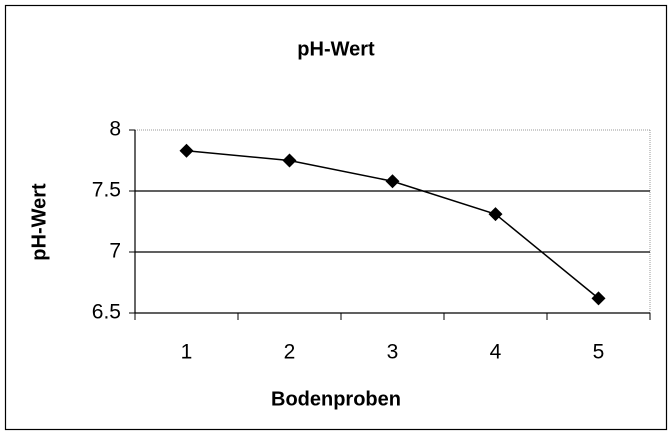 The height and width of the screenshot is (436, 672). I want to click on y-tick-label: 8, so click(115, 129).